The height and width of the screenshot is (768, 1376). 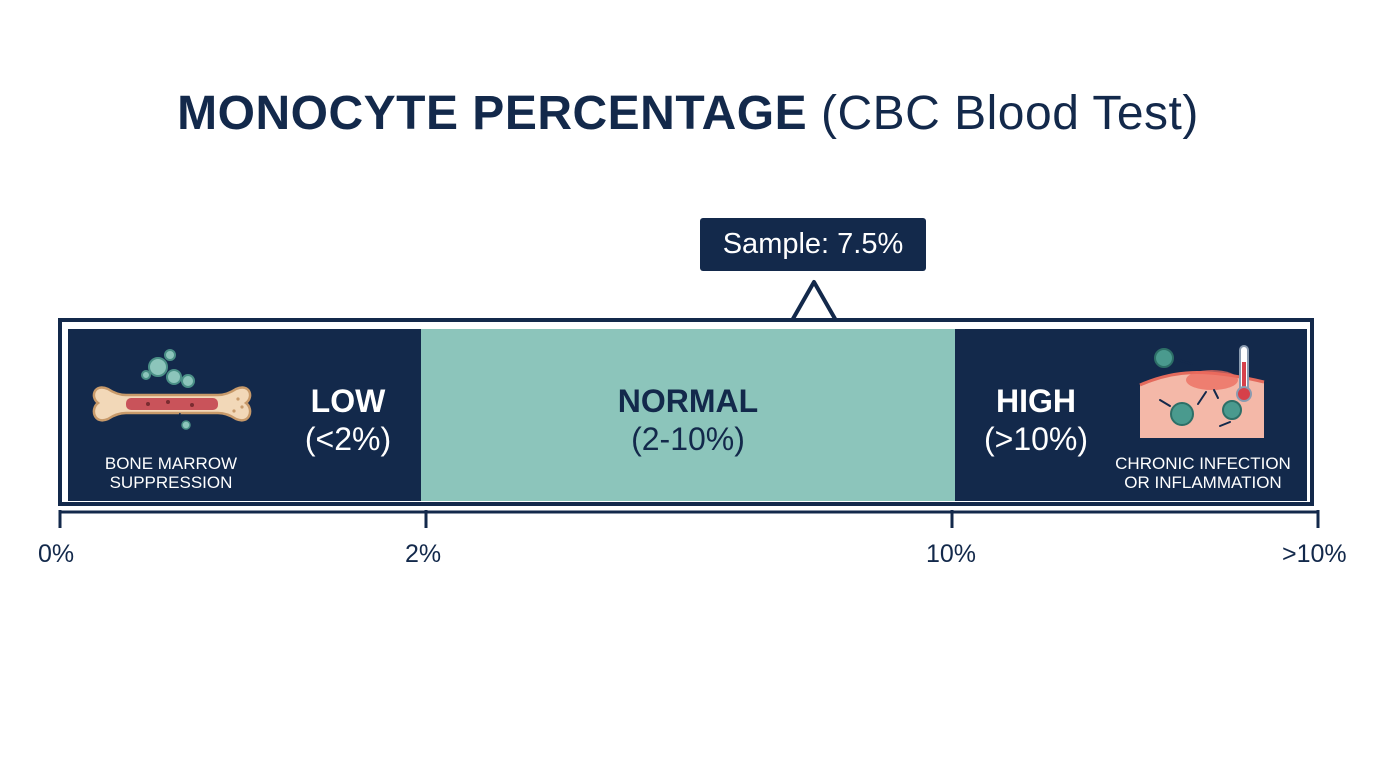 I want to click on zone-normal-name: NORMAL, so click(x=688, y=401).